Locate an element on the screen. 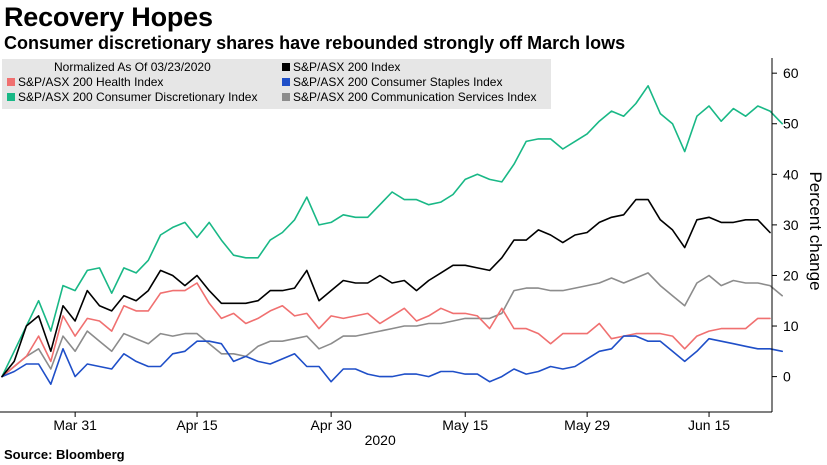 This screenshot has width=827, height=465. x-tick-label: Apr 30 is located at coordinates (331, 425).